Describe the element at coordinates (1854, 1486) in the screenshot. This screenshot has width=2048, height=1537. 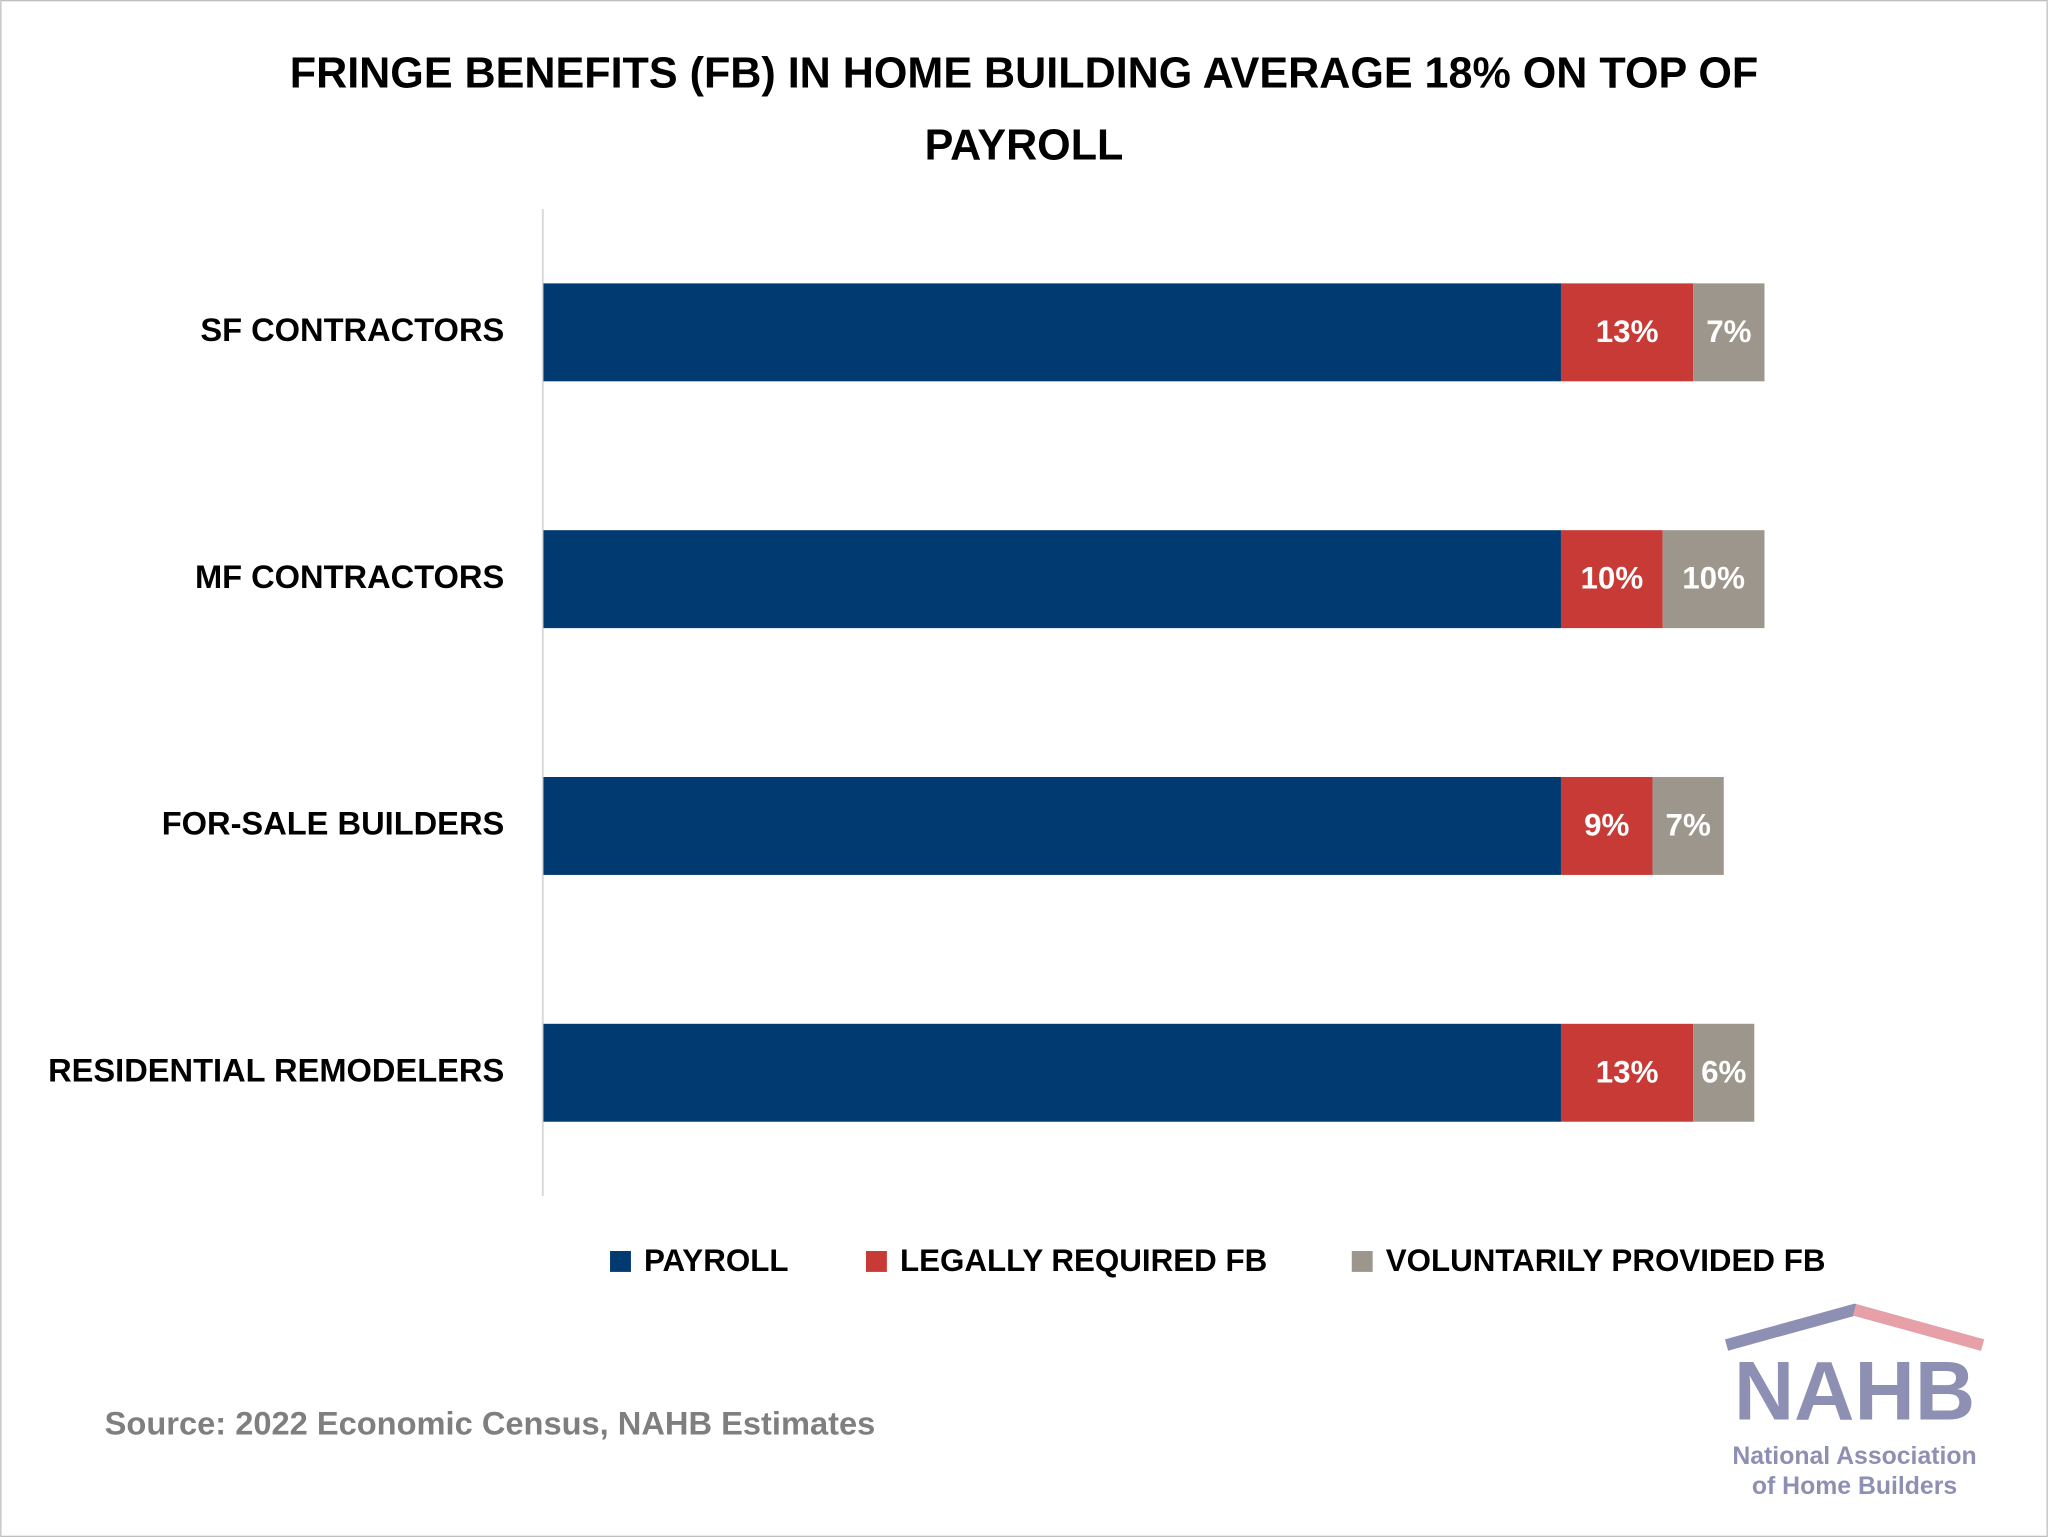
I see `logo-line: of Home Builders` at that location.